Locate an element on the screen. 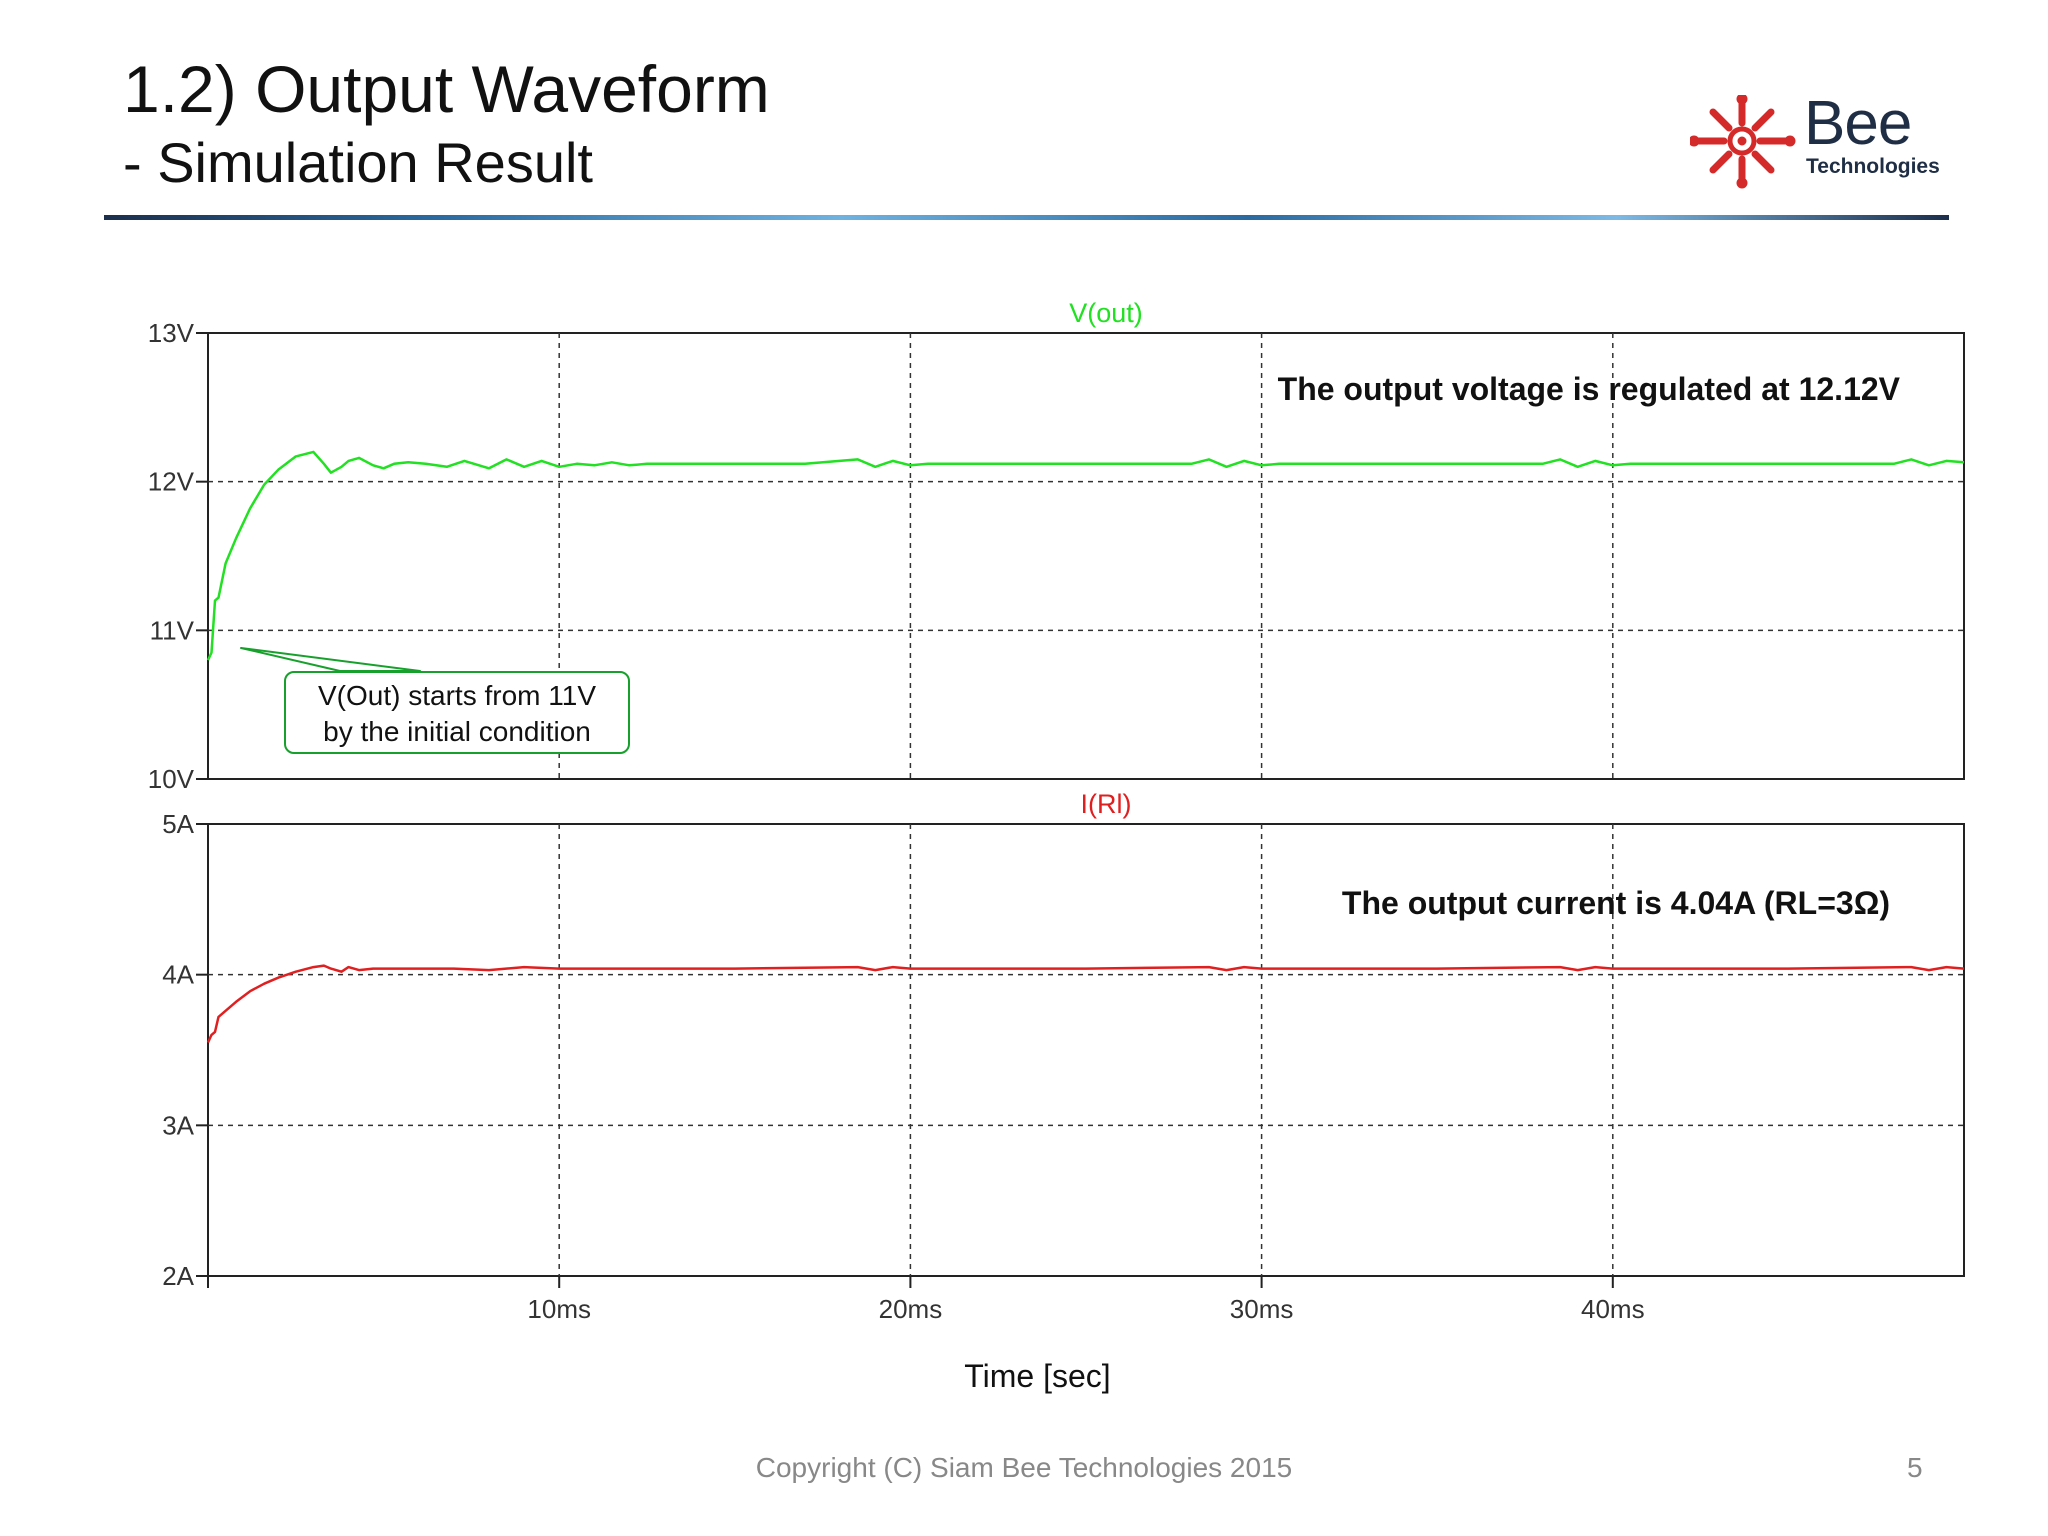 The height and width of the screenshot is (1536, 2048). series-label: I(Rl) is located at coordinates (1106, 804).